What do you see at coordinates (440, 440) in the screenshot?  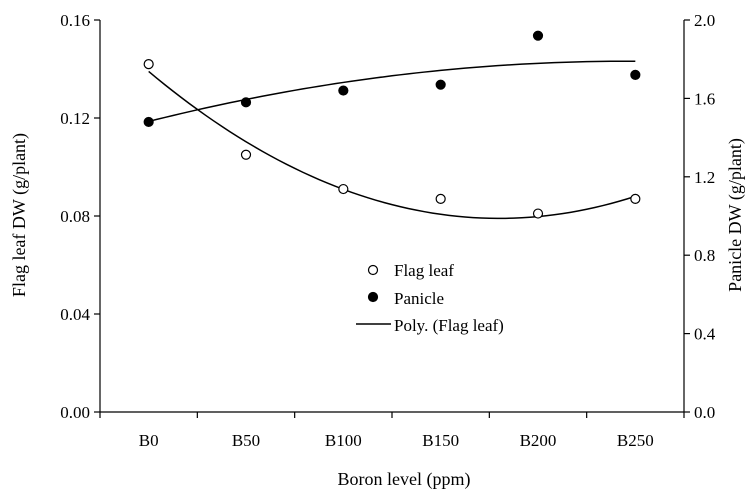 I see `x-tick-label: B150` at bounding box center [440, 440].